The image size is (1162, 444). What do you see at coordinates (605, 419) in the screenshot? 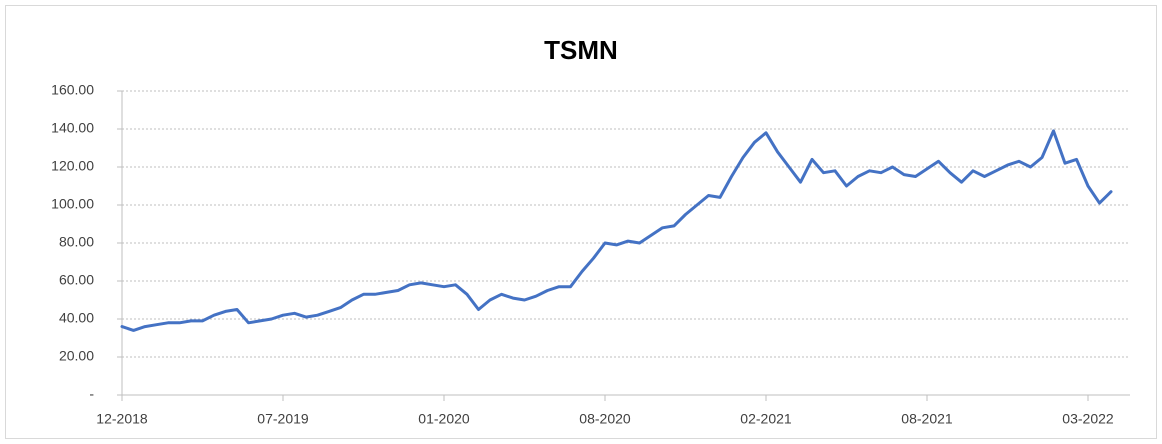
I see `x-tick-label: 08-2020` at bounding box center [605, 419].